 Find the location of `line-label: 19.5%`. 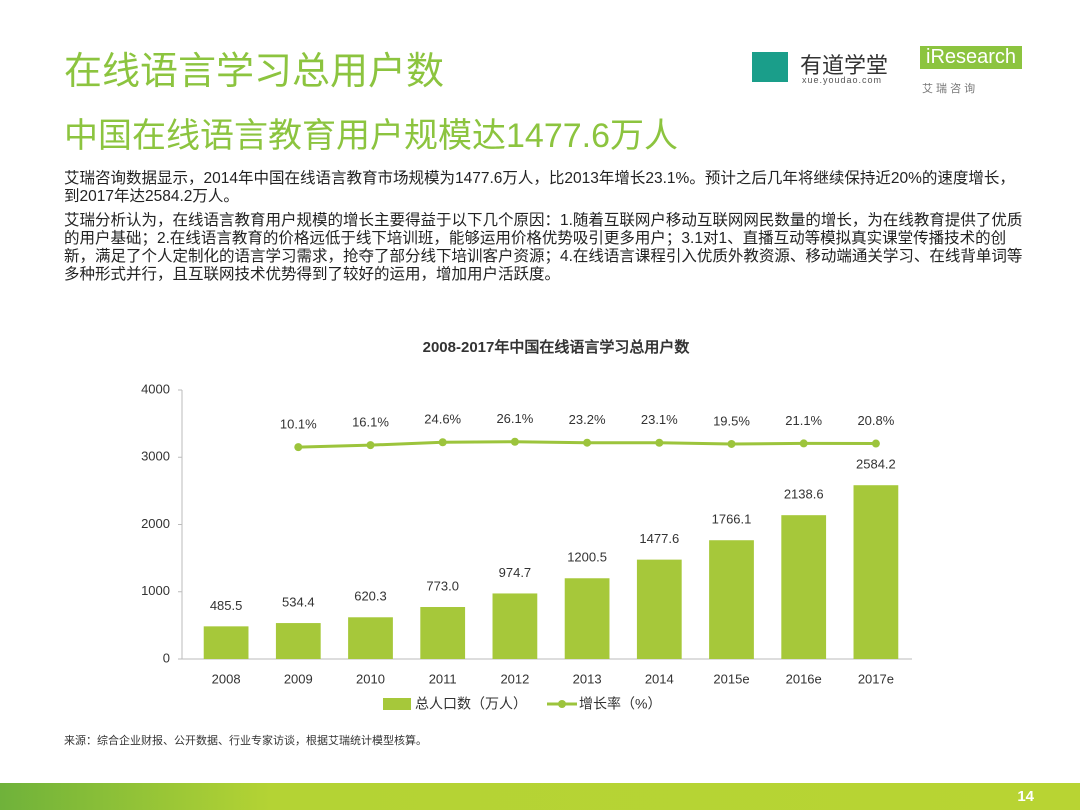

line-label: 19.5% is located at coordinates (731, 420).